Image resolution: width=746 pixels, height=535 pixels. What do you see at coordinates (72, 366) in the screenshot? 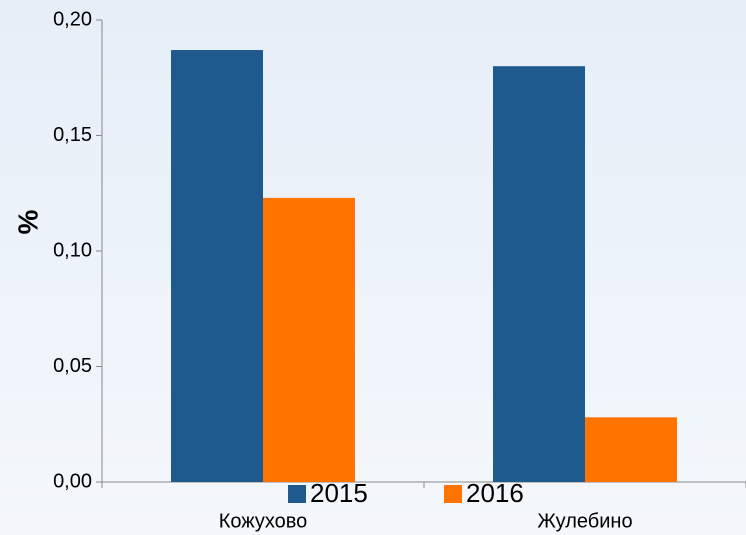
I see `y-tick-label: 0,05` at bounding box center [72, 366].